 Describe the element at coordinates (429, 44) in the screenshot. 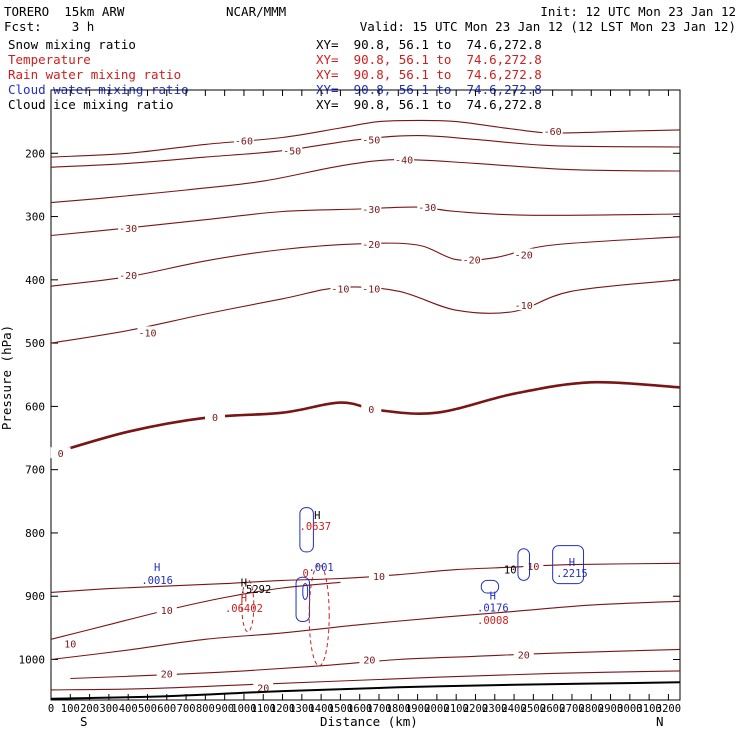

I see `xsec-label-snow: XY= 90.8, 56.1 to 74.6,272.8` at that location.